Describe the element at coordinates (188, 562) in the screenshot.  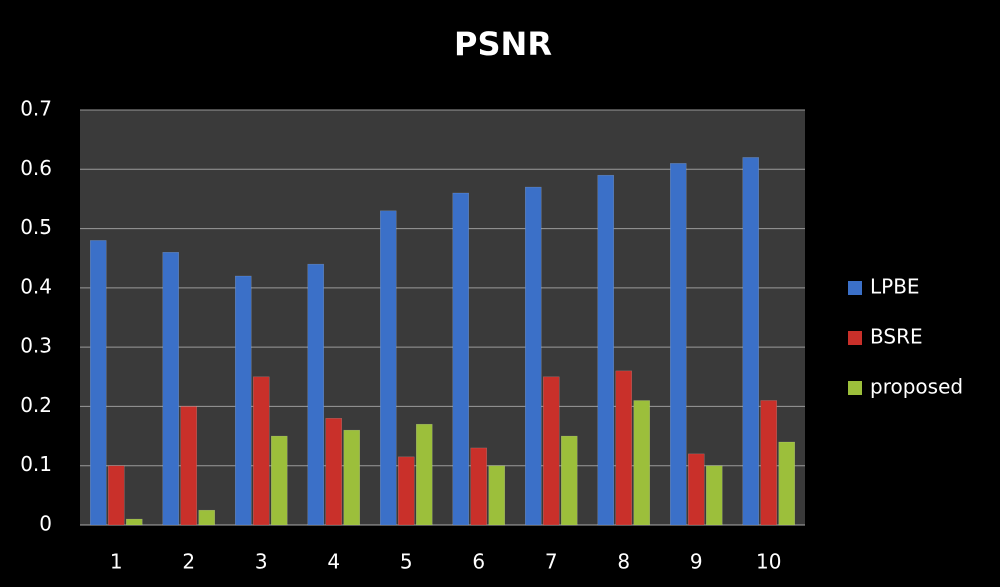
I see `x-tick-label: 2` at that location.